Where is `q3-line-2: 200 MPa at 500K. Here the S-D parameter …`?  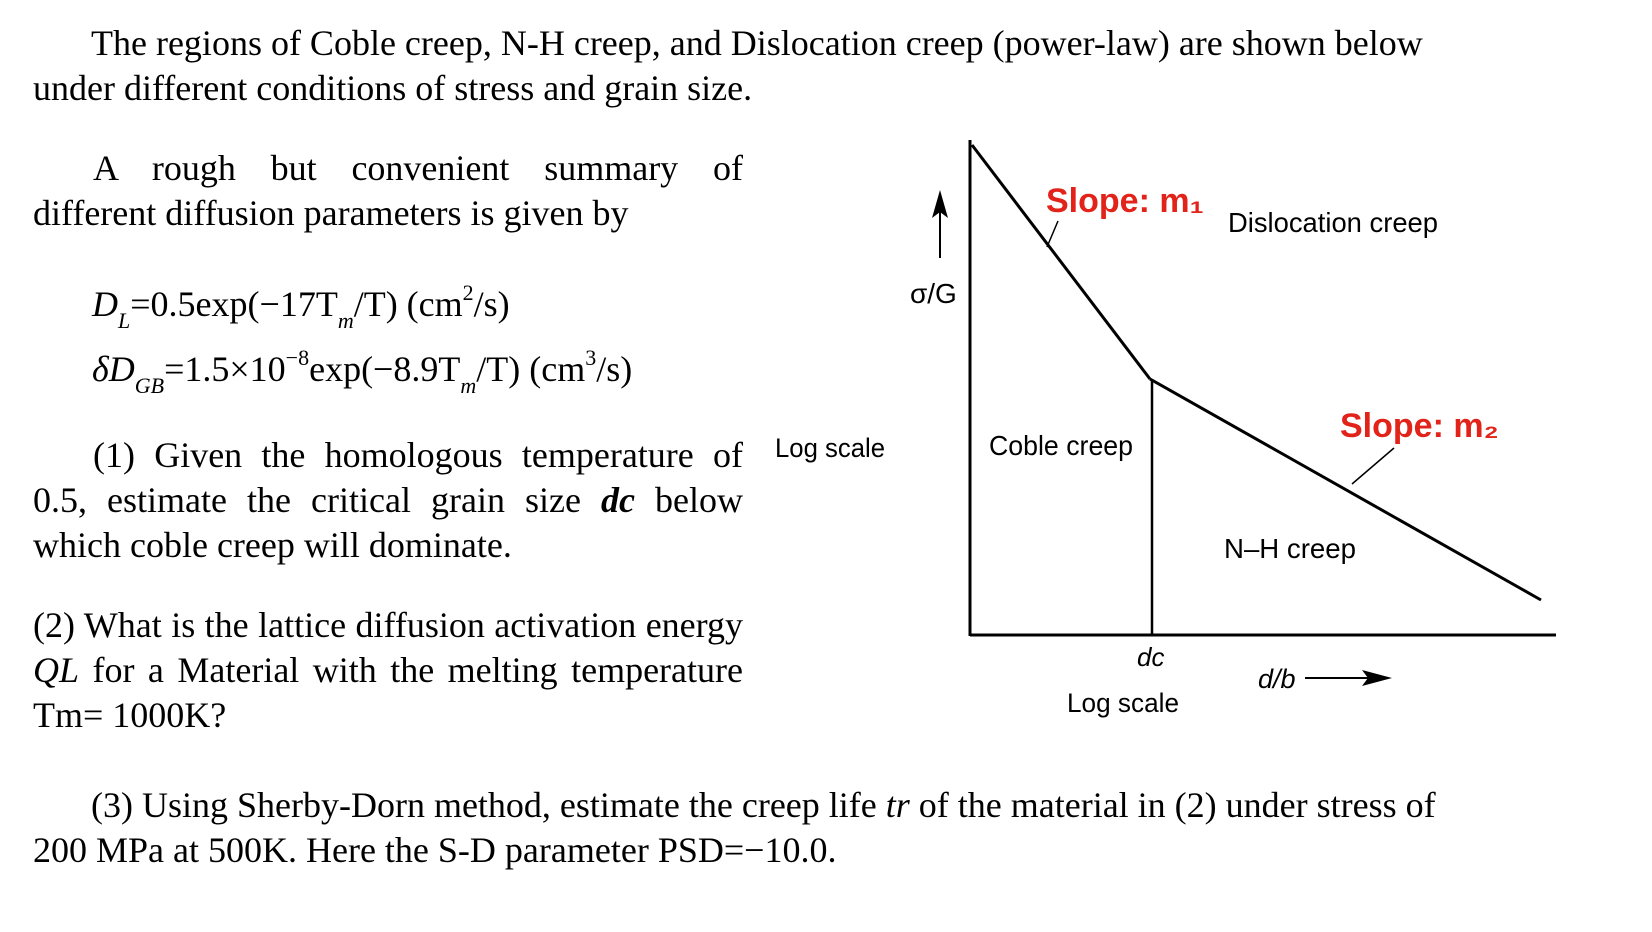
q3-line-2: 200 MPa at 500K. Here the S-D parameter … is located at coordinates (435, 850).